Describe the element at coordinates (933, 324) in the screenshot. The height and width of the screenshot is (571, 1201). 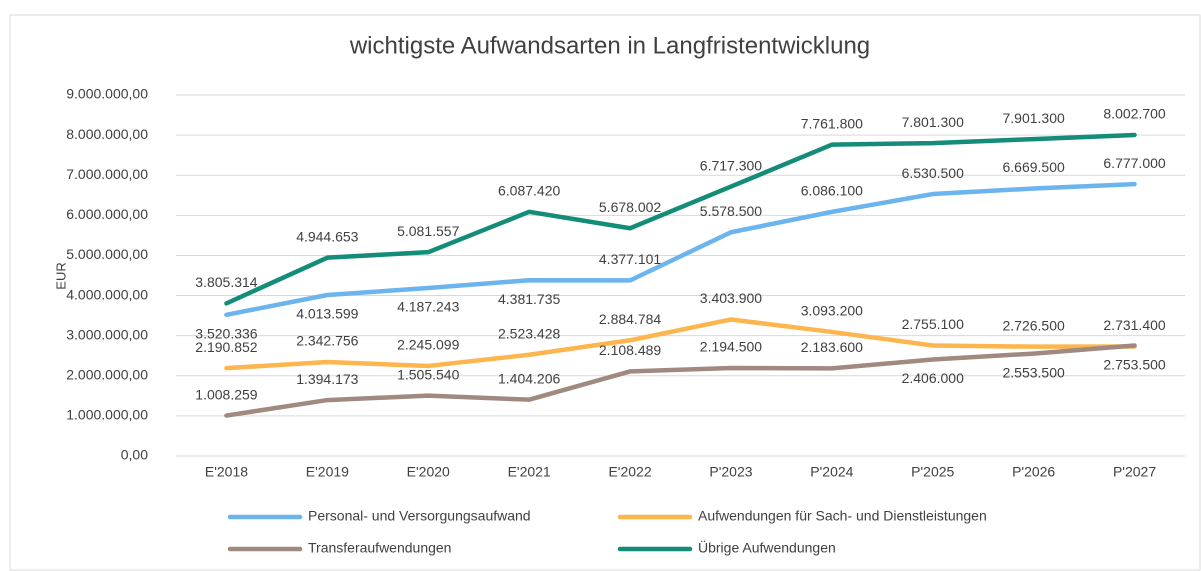
I see `data-label: 2.755.100` at that location.